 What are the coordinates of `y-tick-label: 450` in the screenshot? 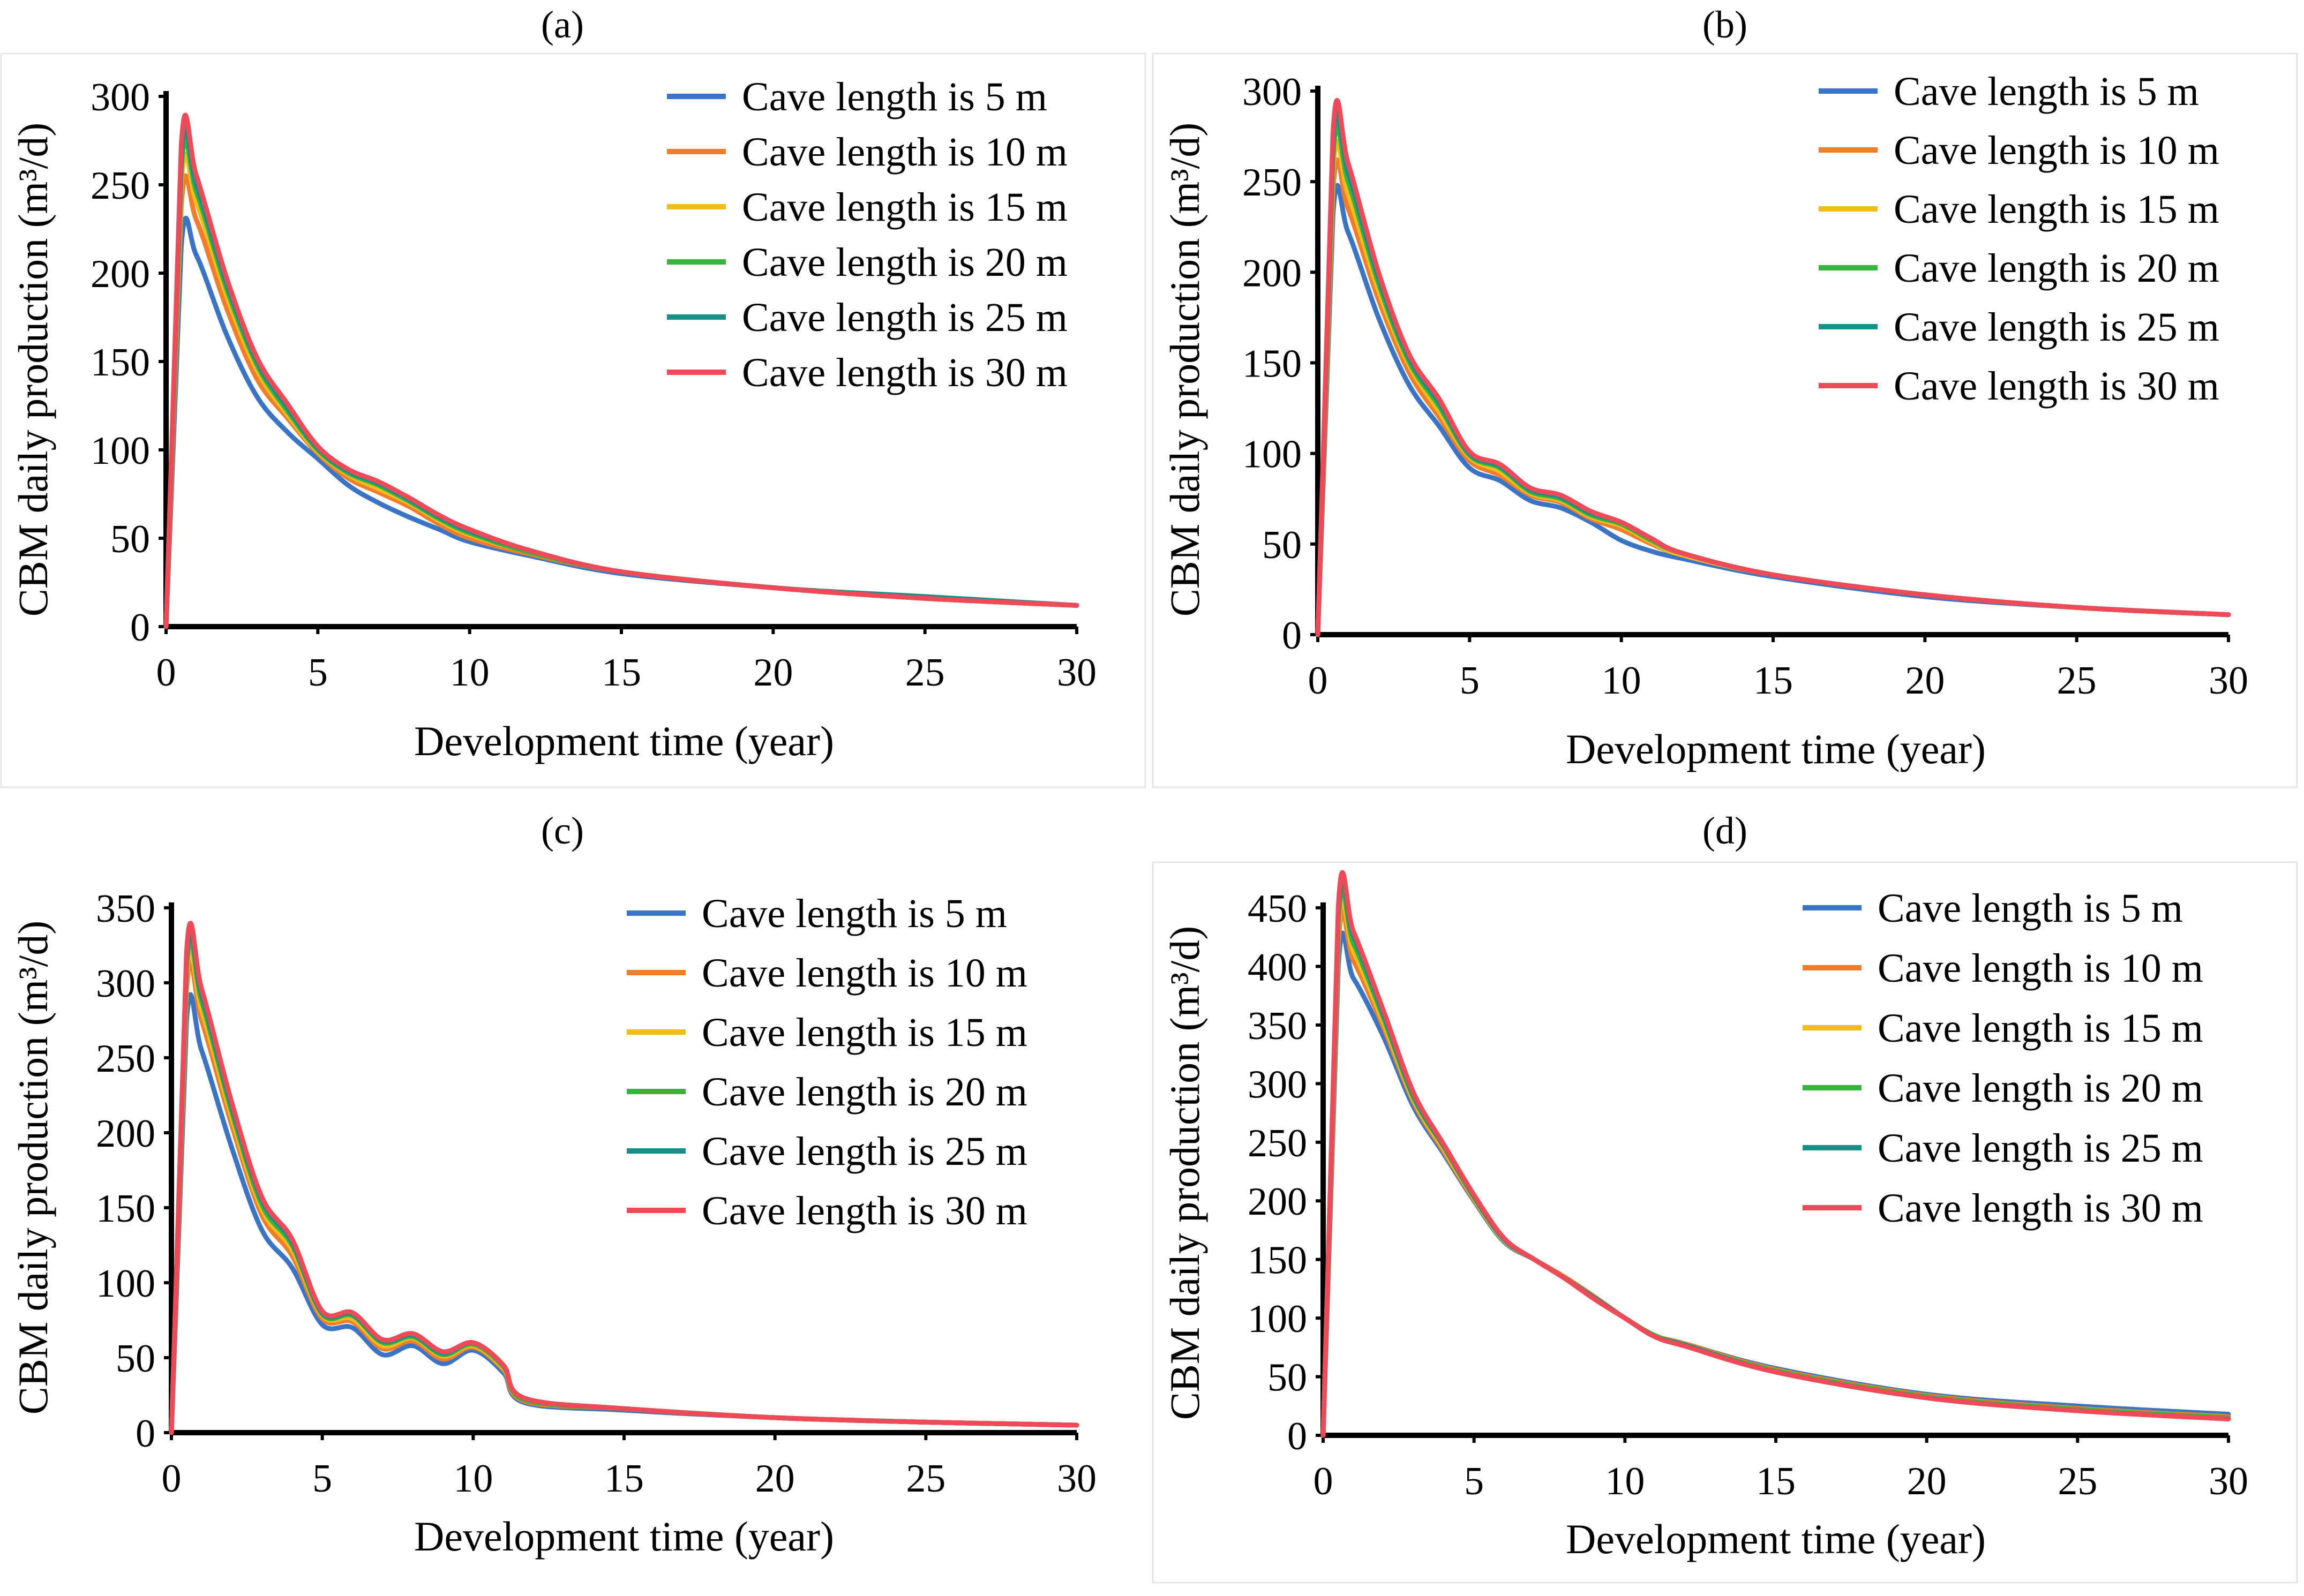 It's located at (1277, 909).